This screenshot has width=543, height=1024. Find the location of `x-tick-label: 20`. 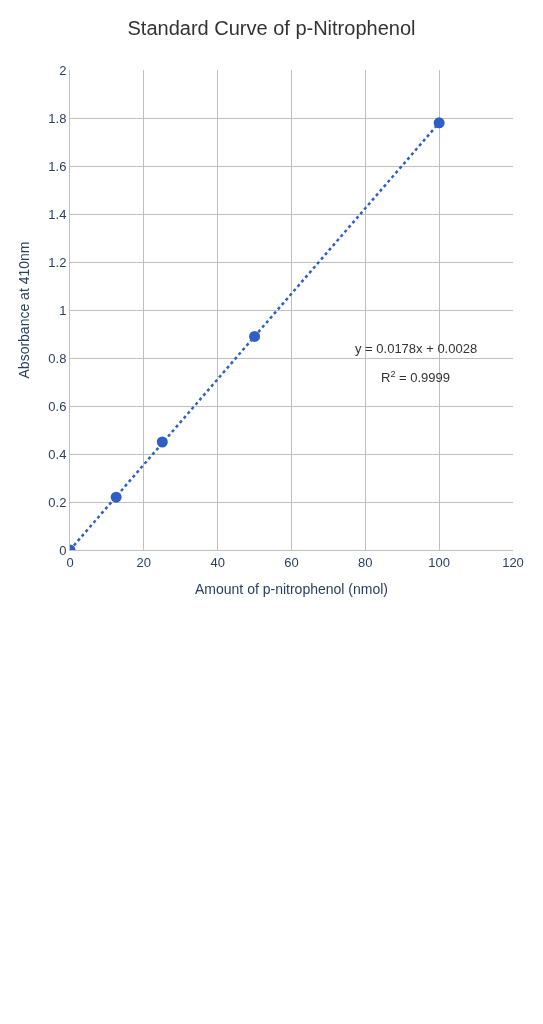

x-tick-label: 20 is located at coordinates (144, 562).